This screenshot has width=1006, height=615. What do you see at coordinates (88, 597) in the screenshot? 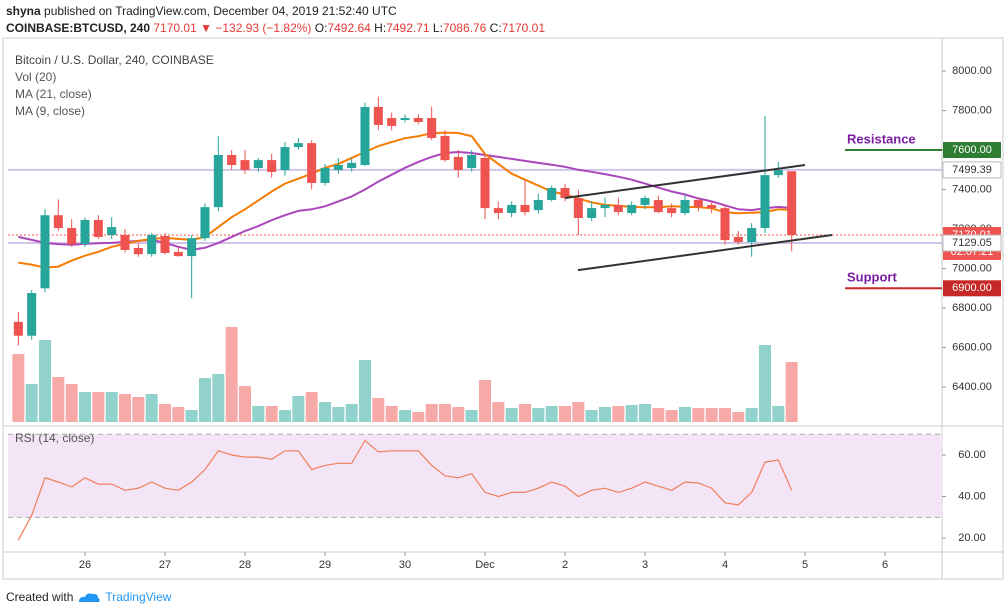
I see `footer: Created with TradingView` at bounding box center [88, 597].